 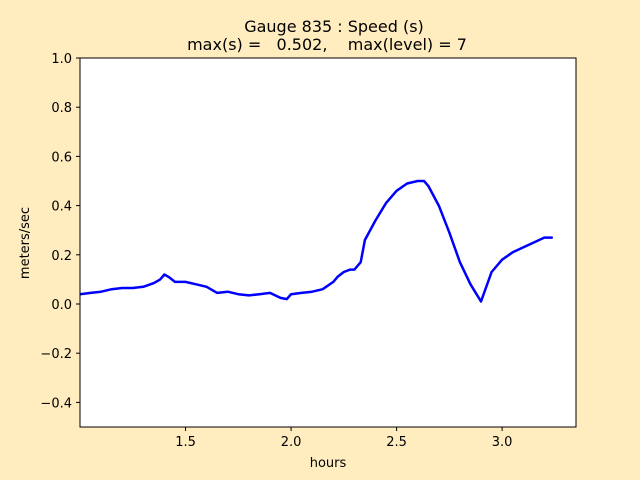 What do you see at coordinates (396, 442) in the screenshot?
I see `x-tick-label: 2.5` at bounding box center [396, 442].